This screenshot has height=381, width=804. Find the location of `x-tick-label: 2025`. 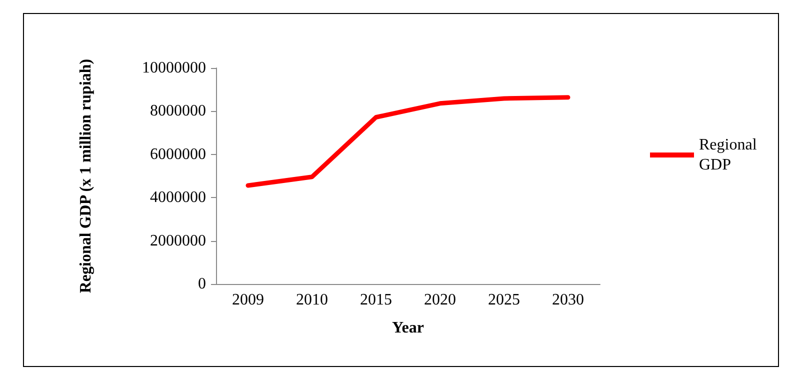

x-tick-label: 2025 is located at coordinates (504, 300).